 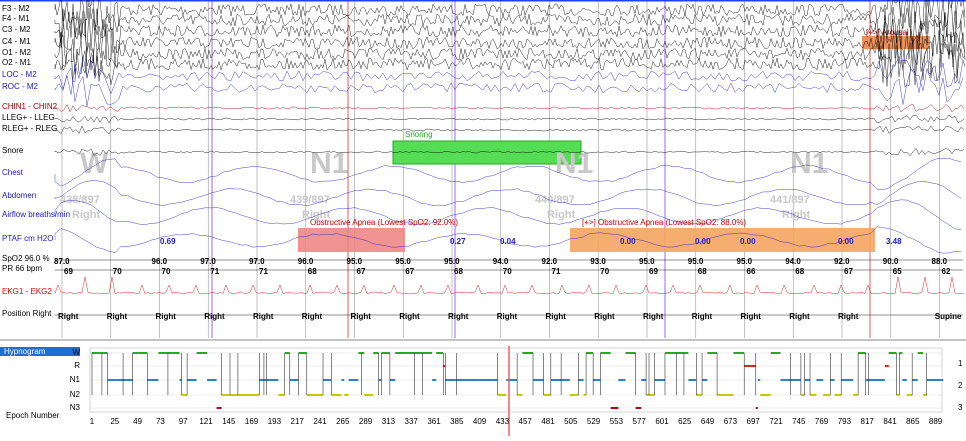 I want to click on x-axis-label: Epoch Number, so click(x=33, y=415).